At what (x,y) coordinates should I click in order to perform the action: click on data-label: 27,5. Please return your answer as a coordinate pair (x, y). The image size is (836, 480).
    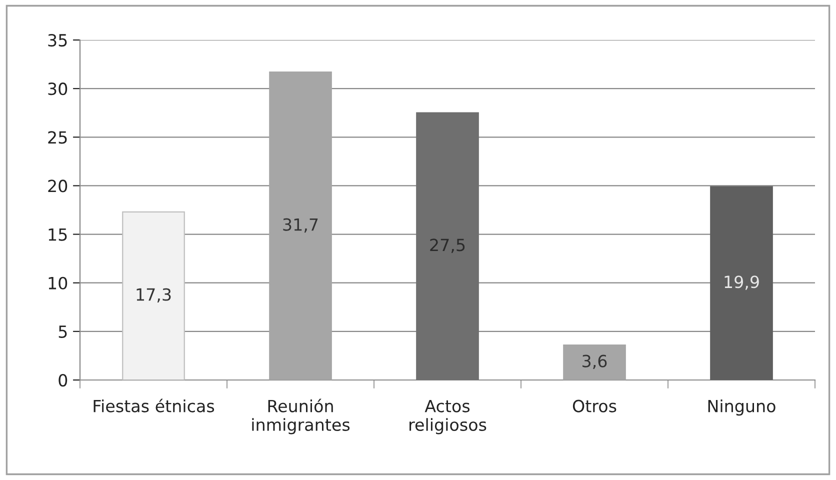
    Looking at the image, I should click on (447, 245).